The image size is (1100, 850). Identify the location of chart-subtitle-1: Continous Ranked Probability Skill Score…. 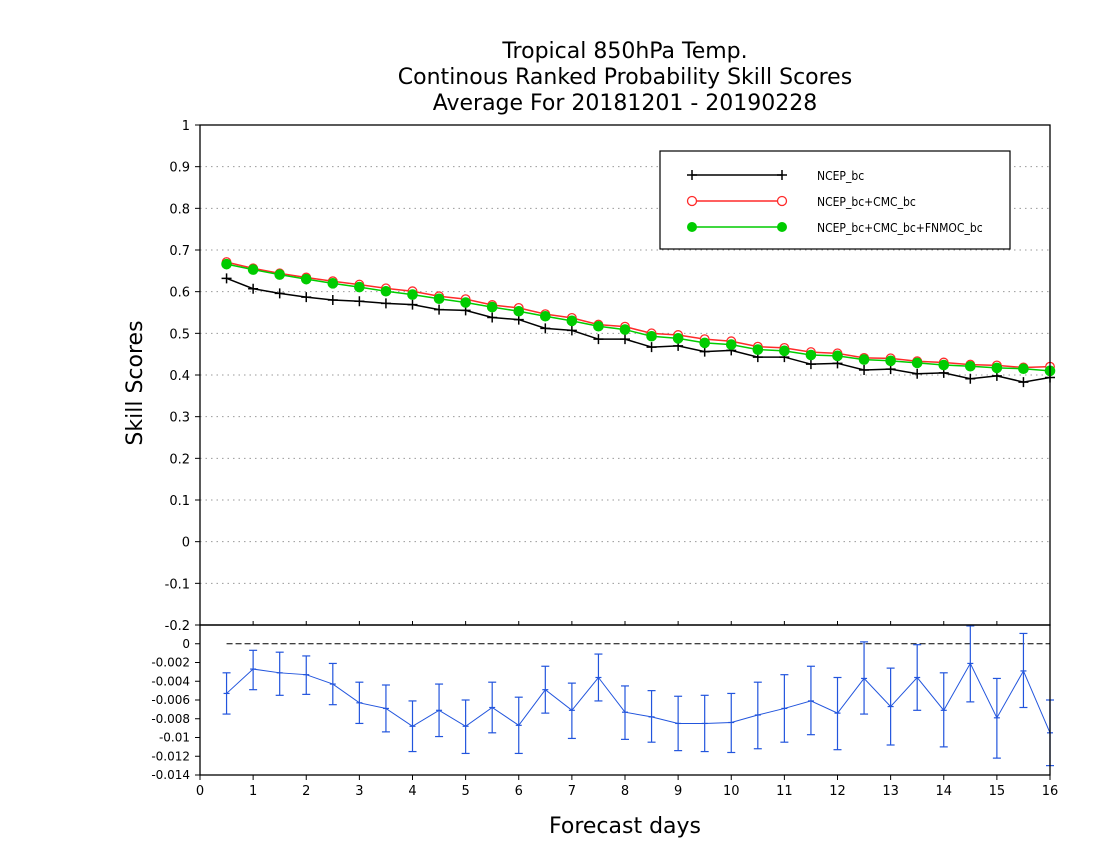
(625, 77).